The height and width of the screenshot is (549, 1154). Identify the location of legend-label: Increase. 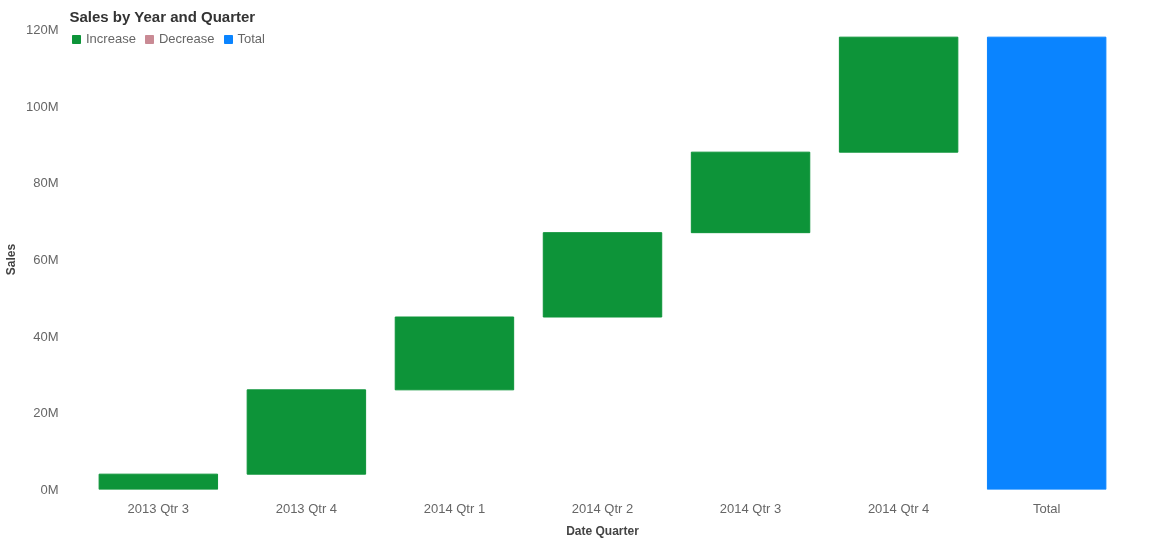
(111, 38).